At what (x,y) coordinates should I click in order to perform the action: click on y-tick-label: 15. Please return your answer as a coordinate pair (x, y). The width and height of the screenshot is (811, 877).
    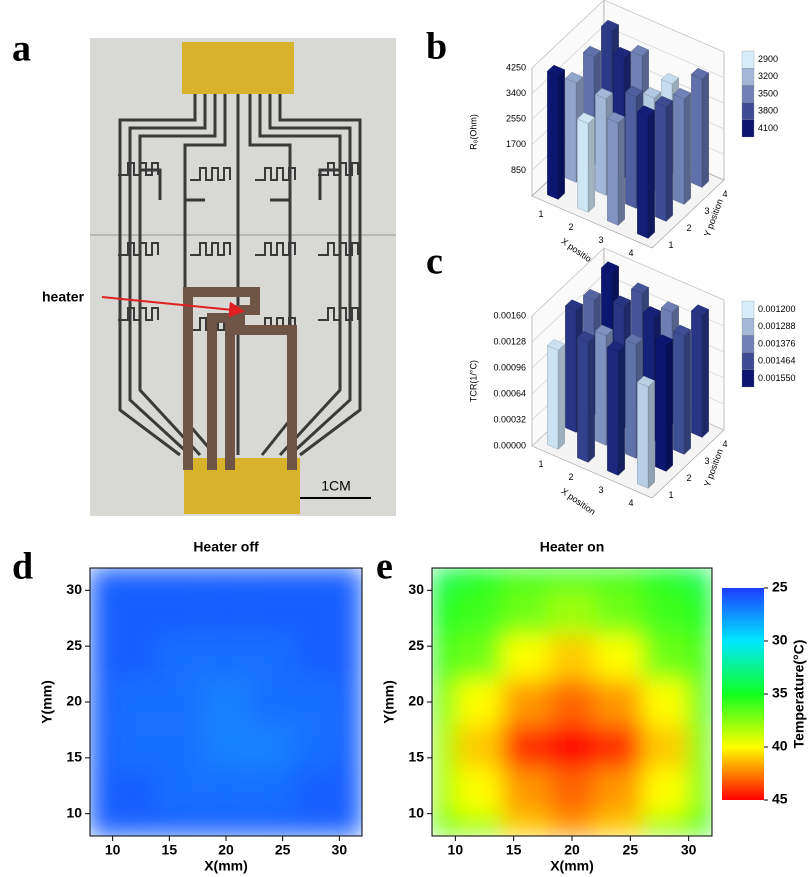
    Looking at the image, I should click on (74, 757).